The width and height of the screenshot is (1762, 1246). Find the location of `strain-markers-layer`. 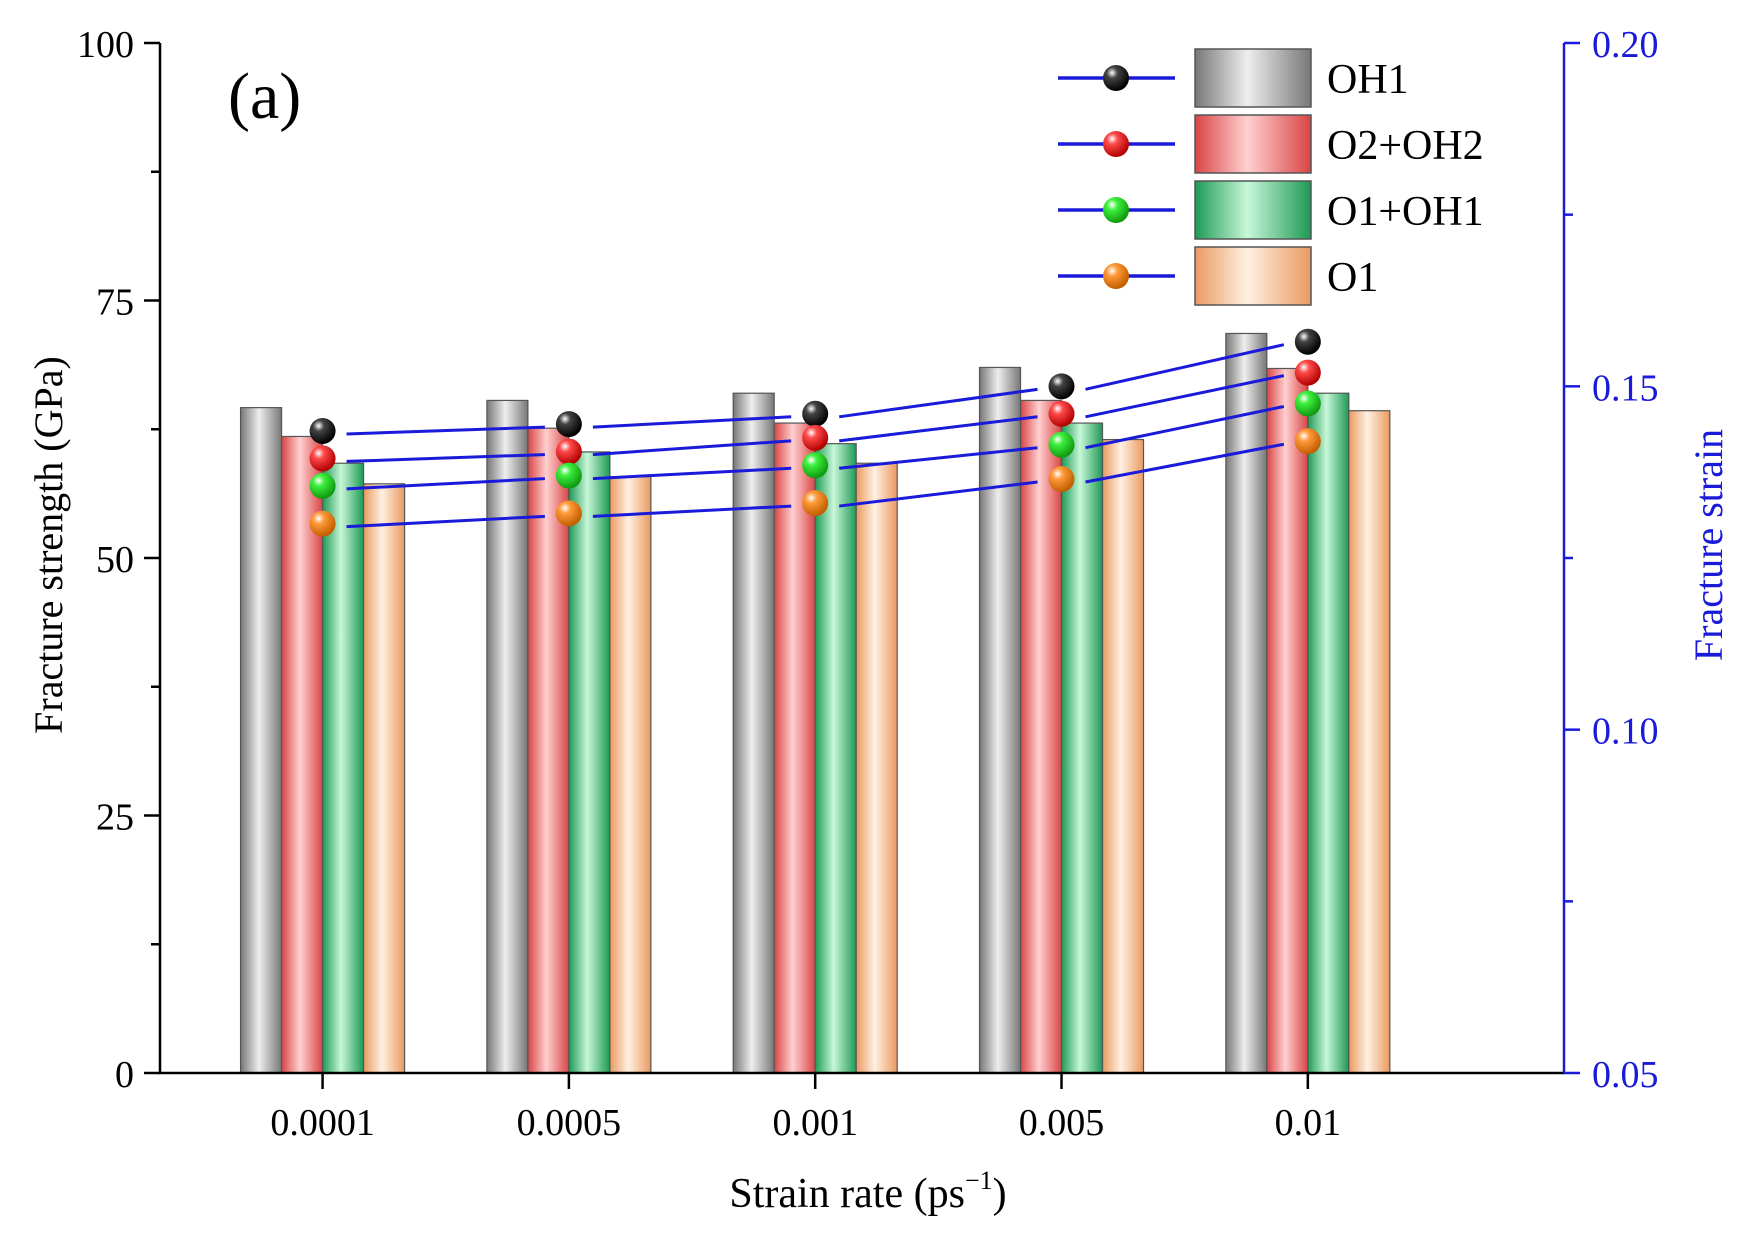

strain-markers-layer is located at coordinates (815, 432).